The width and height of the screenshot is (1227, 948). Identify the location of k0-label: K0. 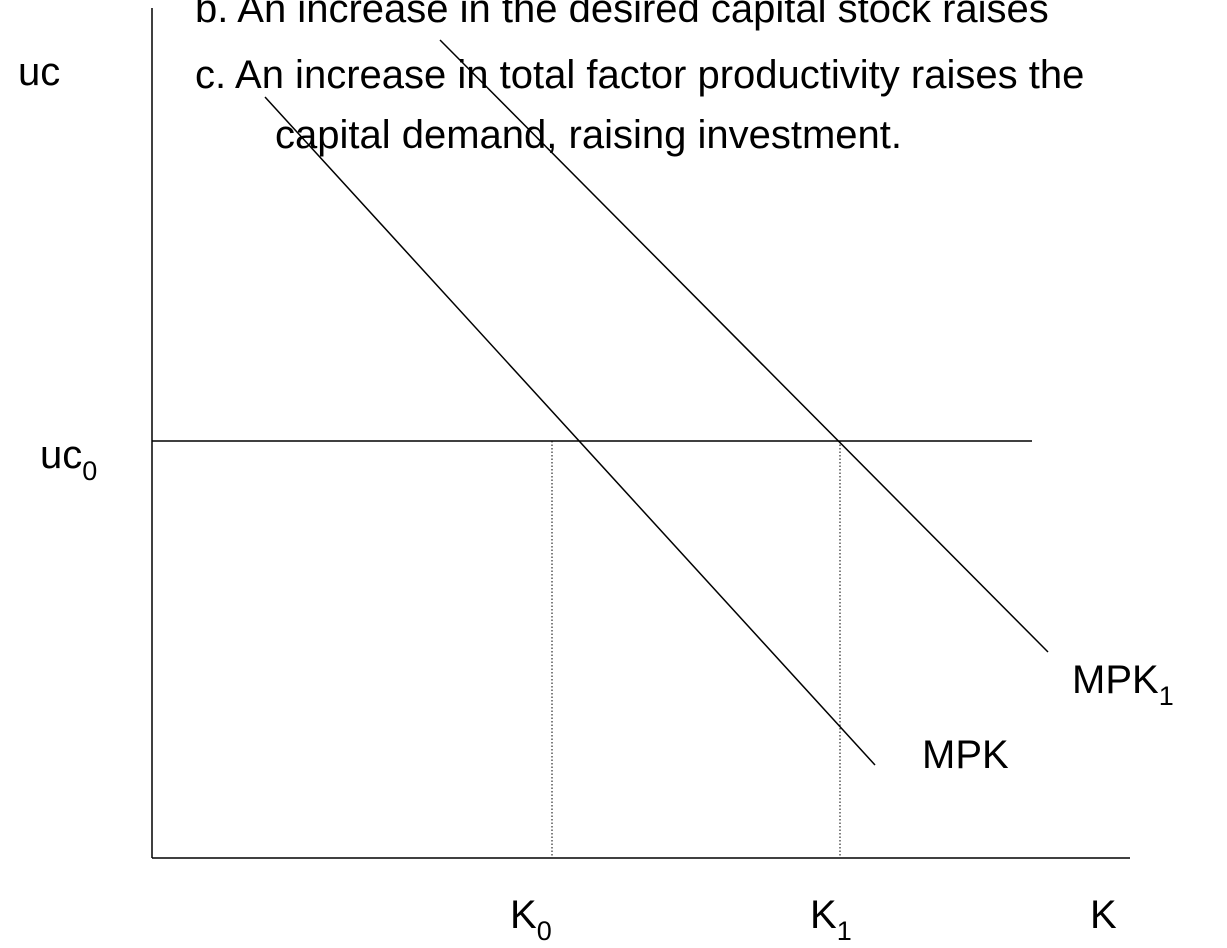
(531, 919).